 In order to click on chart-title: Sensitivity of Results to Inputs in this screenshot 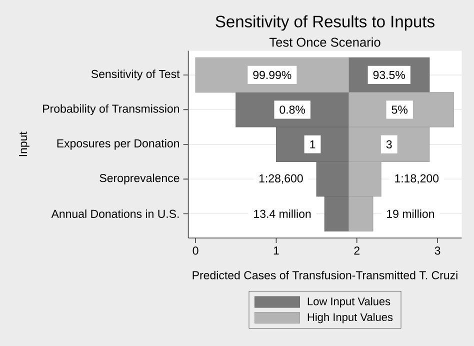, I will do `click(325, 23)`.